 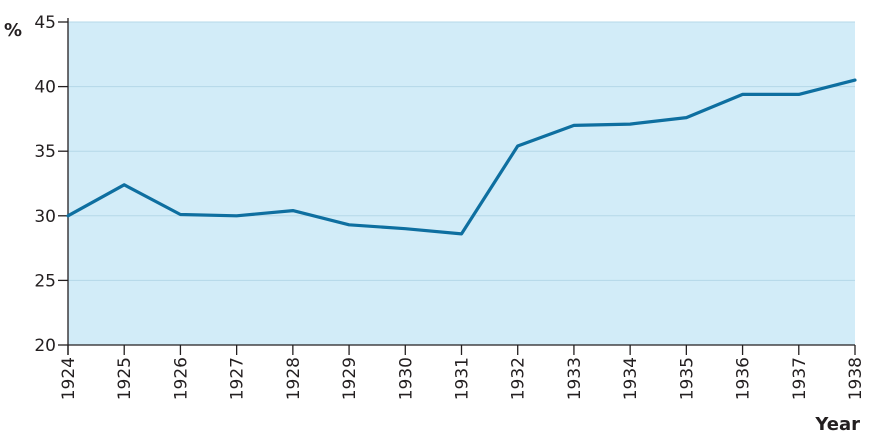 What do you see at coordinates (13, 30) in the screenshot?
I see `y-axis-label: %` at bounding box center [13, 30].